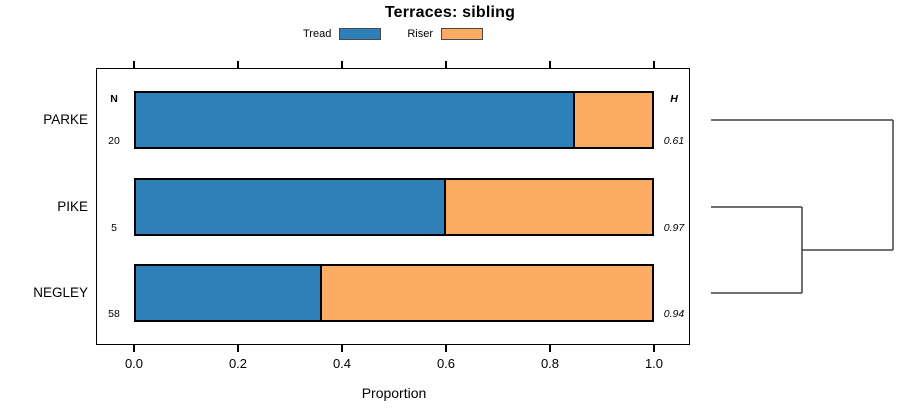 The height and width of the screenshot is (420, 900). I want to click on axis-tick-label: 1.0, so click(654, 363).